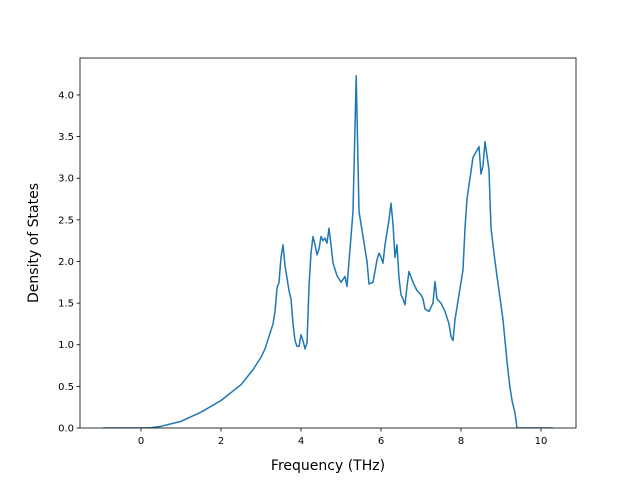 The image size is (640, 480). Describe the element at coordinates (301, 441) in the screenshot. I see `x-tick-label: 4` at that location.